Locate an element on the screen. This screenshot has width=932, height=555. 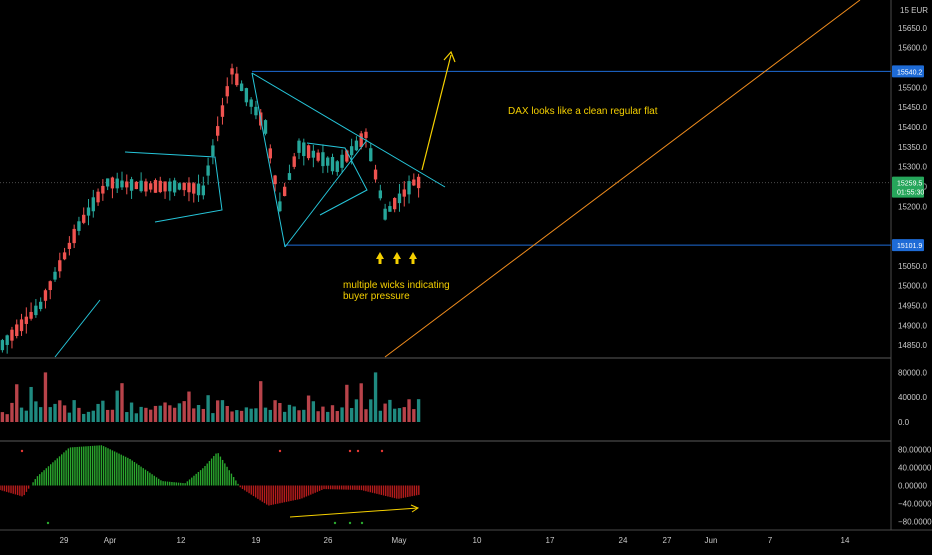
x-tick-label: 27 is located at coordinates (667, 540).